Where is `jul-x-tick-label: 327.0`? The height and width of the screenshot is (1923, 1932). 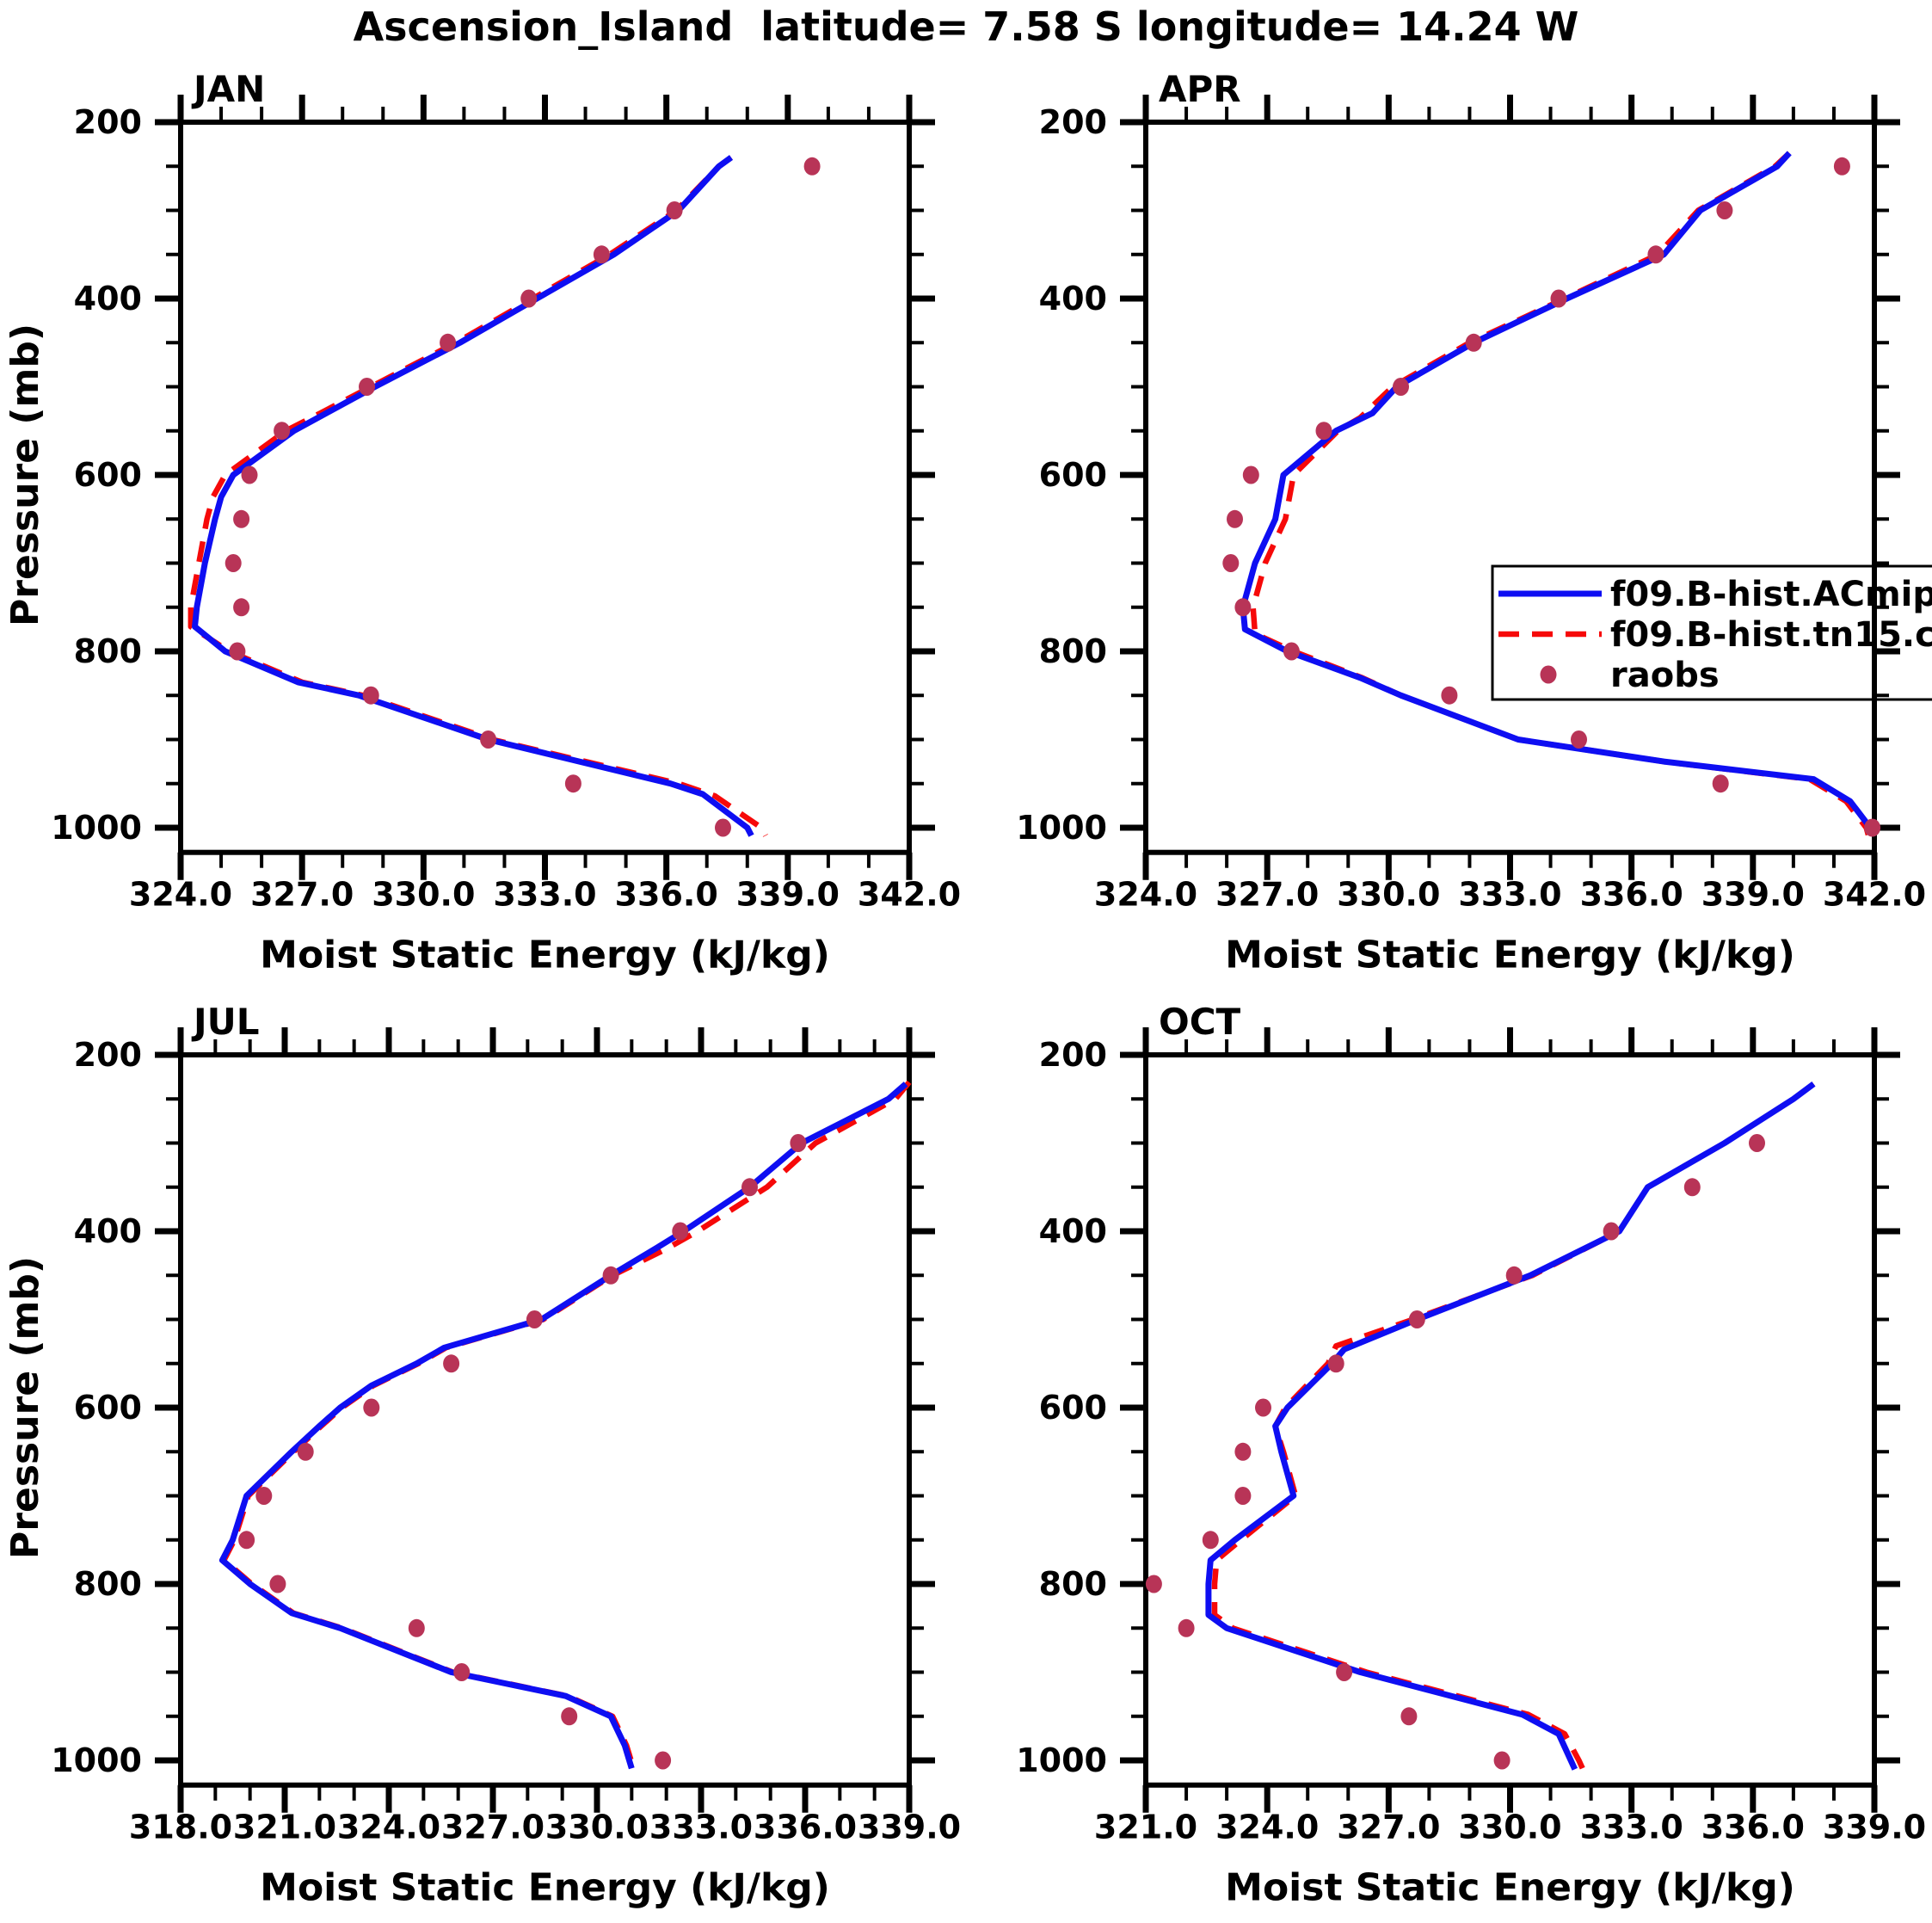
jul-x-tick-label: 327.0 is located at coordinates (493, 1827).